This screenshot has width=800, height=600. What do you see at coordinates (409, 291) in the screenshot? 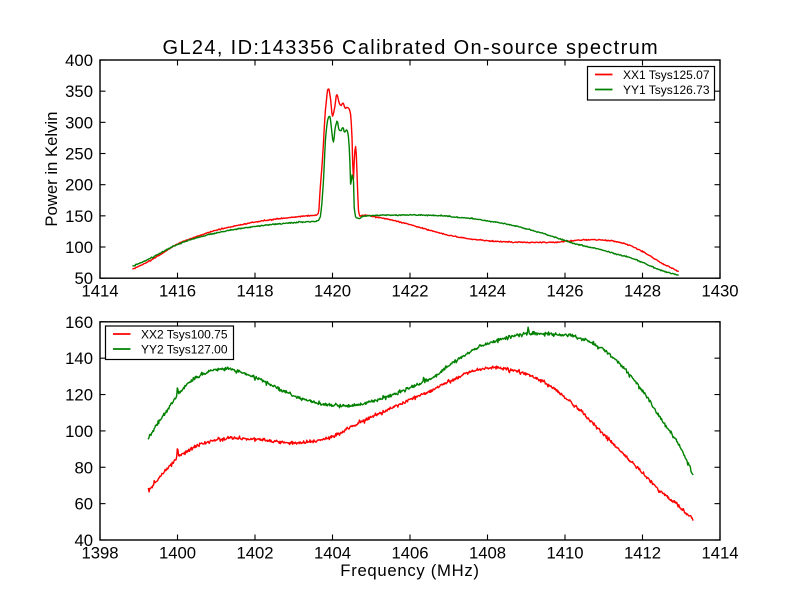
I see `svg-text: 1422` at bounding box center [409, 291].